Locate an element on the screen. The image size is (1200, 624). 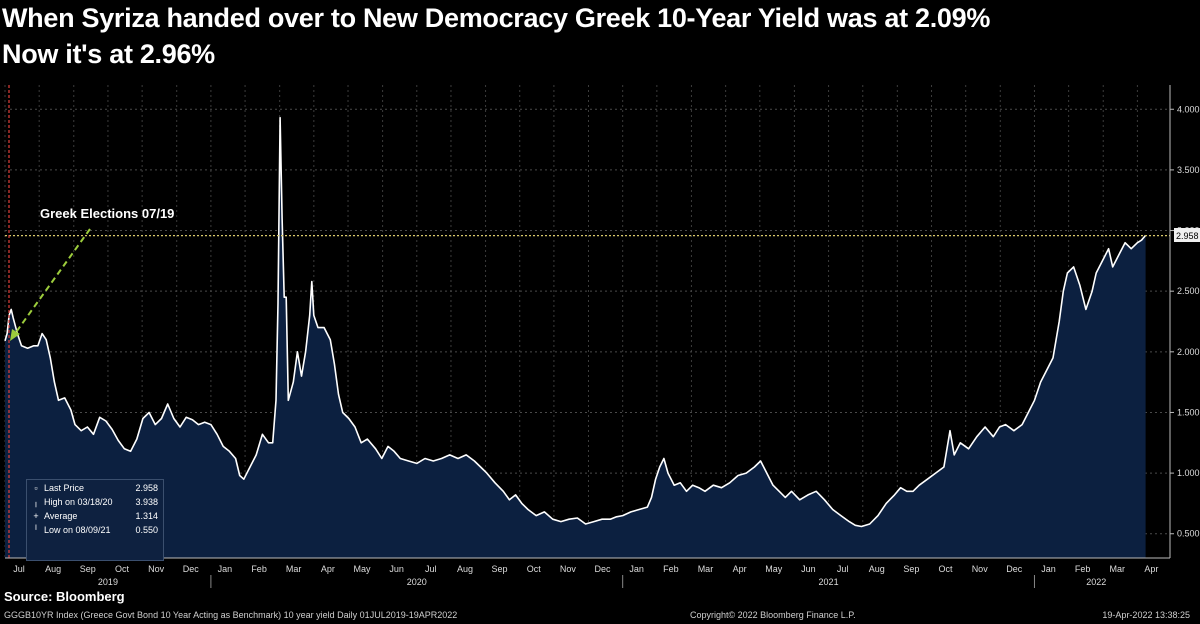
chart-title-line-2: Now it's at 2.96% is located at coordinates (108, 54).